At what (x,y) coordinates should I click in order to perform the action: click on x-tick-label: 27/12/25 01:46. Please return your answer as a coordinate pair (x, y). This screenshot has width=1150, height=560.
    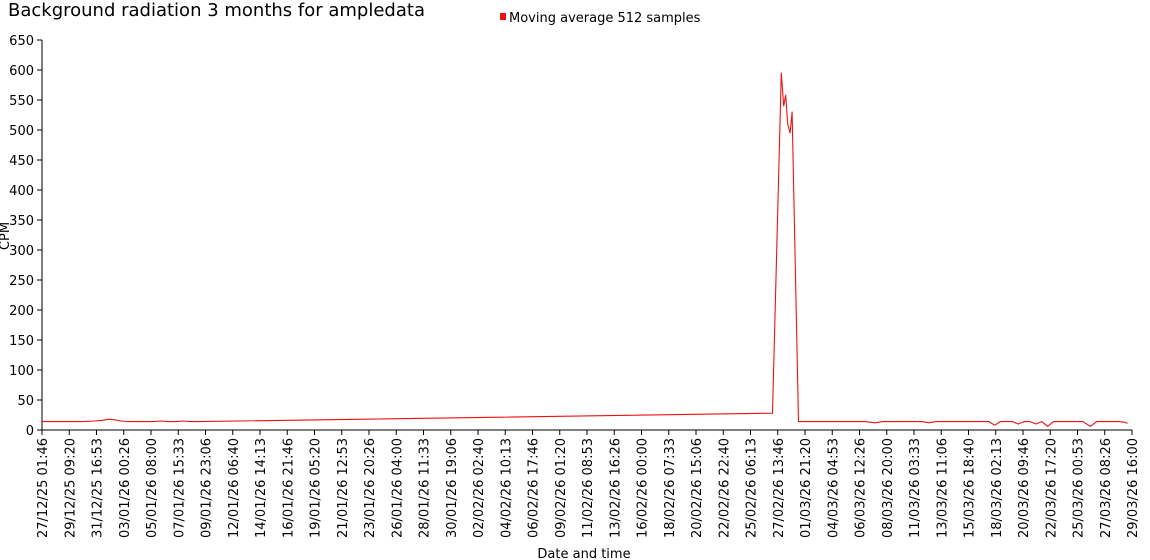
    Looking at the image, I should click on (43, 488).